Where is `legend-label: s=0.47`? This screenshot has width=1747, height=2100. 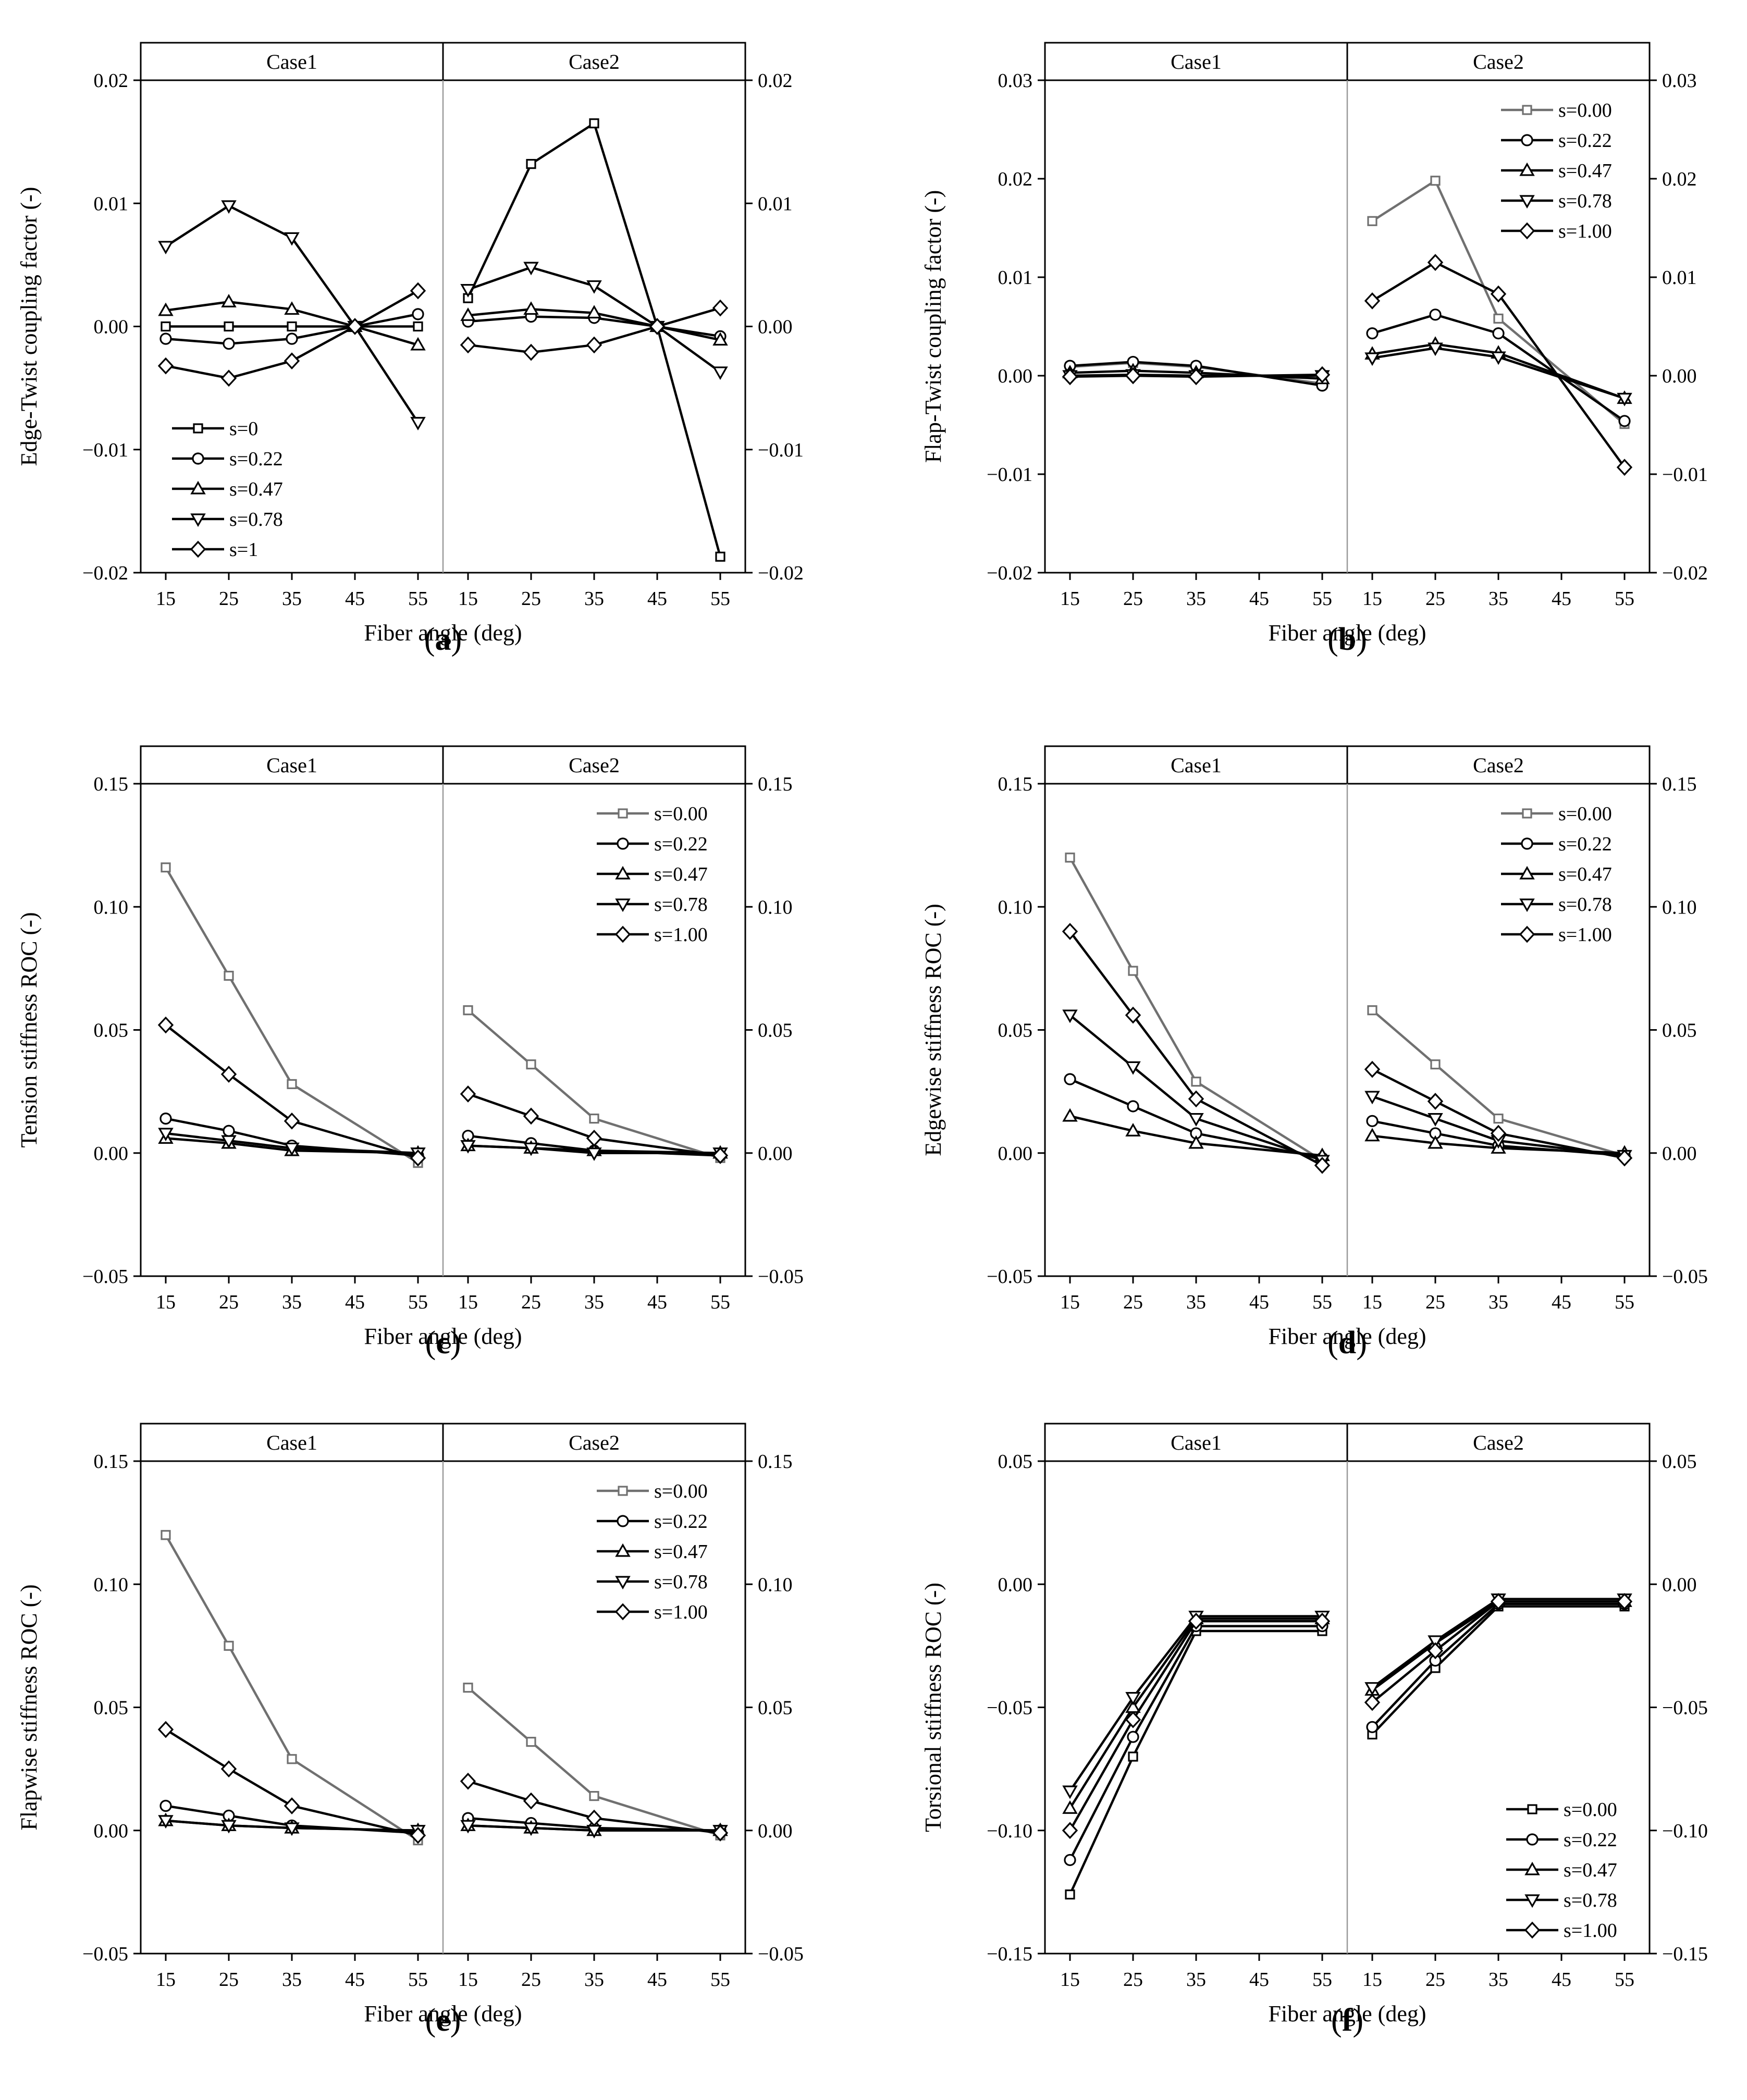 legend-label: s=0.47 is located at coordinates (681, 1552).